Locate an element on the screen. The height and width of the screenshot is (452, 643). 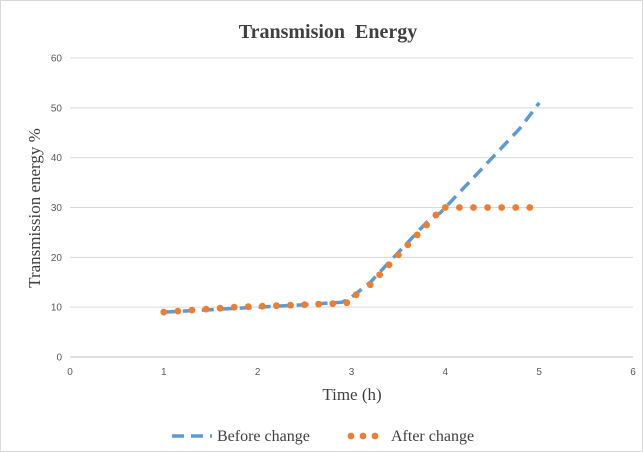
legend-swatch-after-change is located at coordinates (363, 436).